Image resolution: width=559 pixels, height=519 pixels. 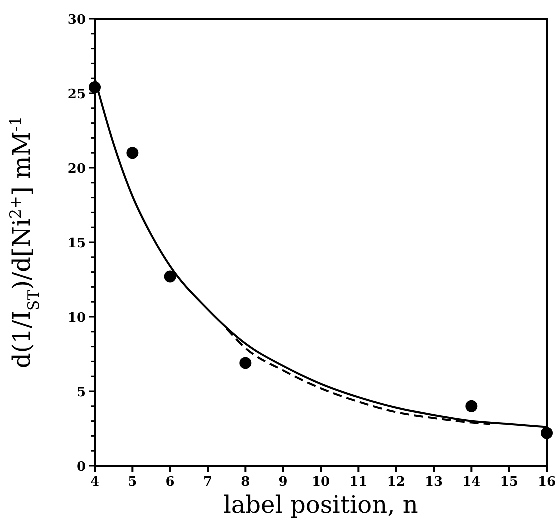 I want to click on x-tick-label: 16, so click(x=547, y=482).